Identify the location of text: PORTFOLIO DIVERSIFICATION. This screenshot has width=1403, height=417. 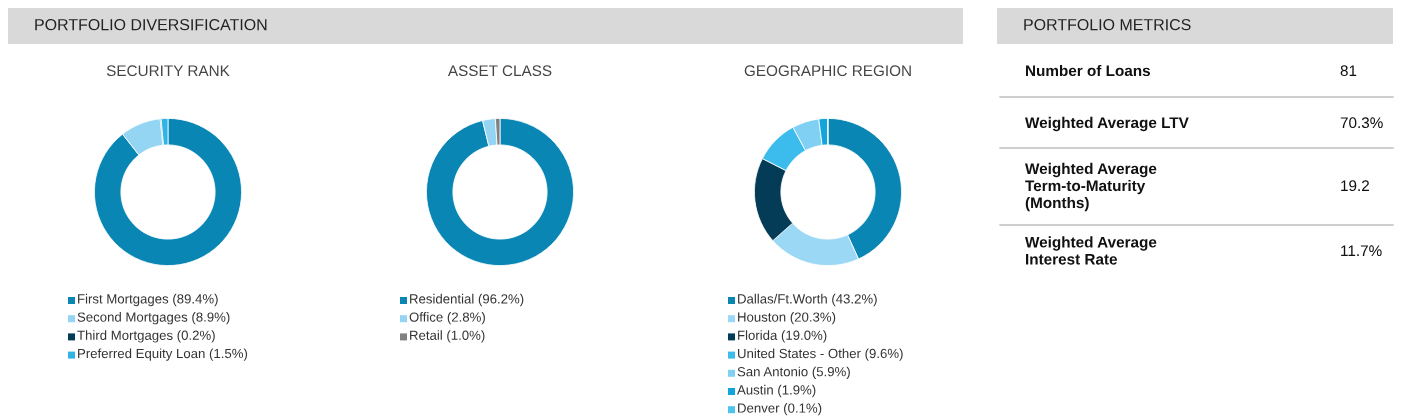
(151, 24).